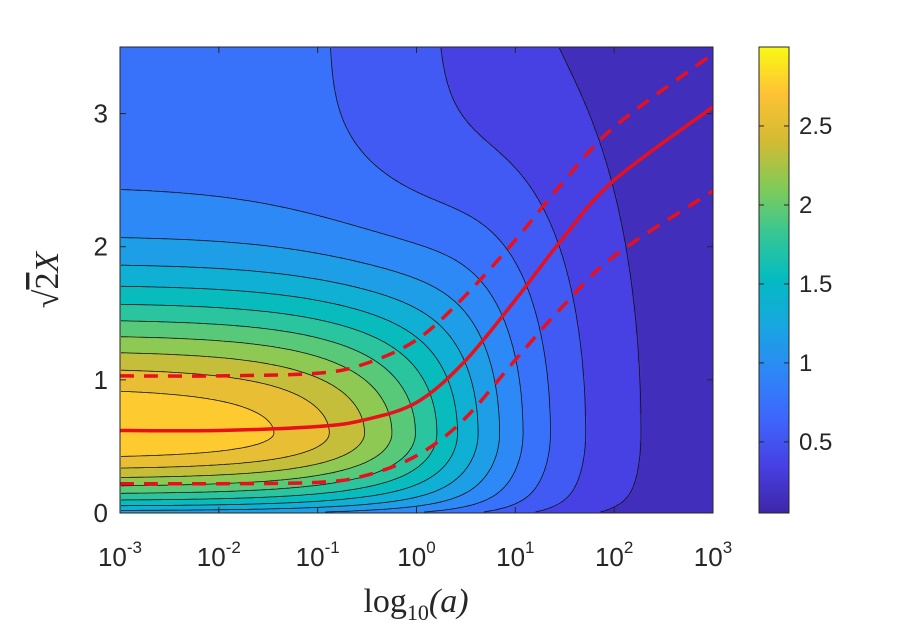  I want to click on x-tick-label: 10⁰, so click(416, 555).